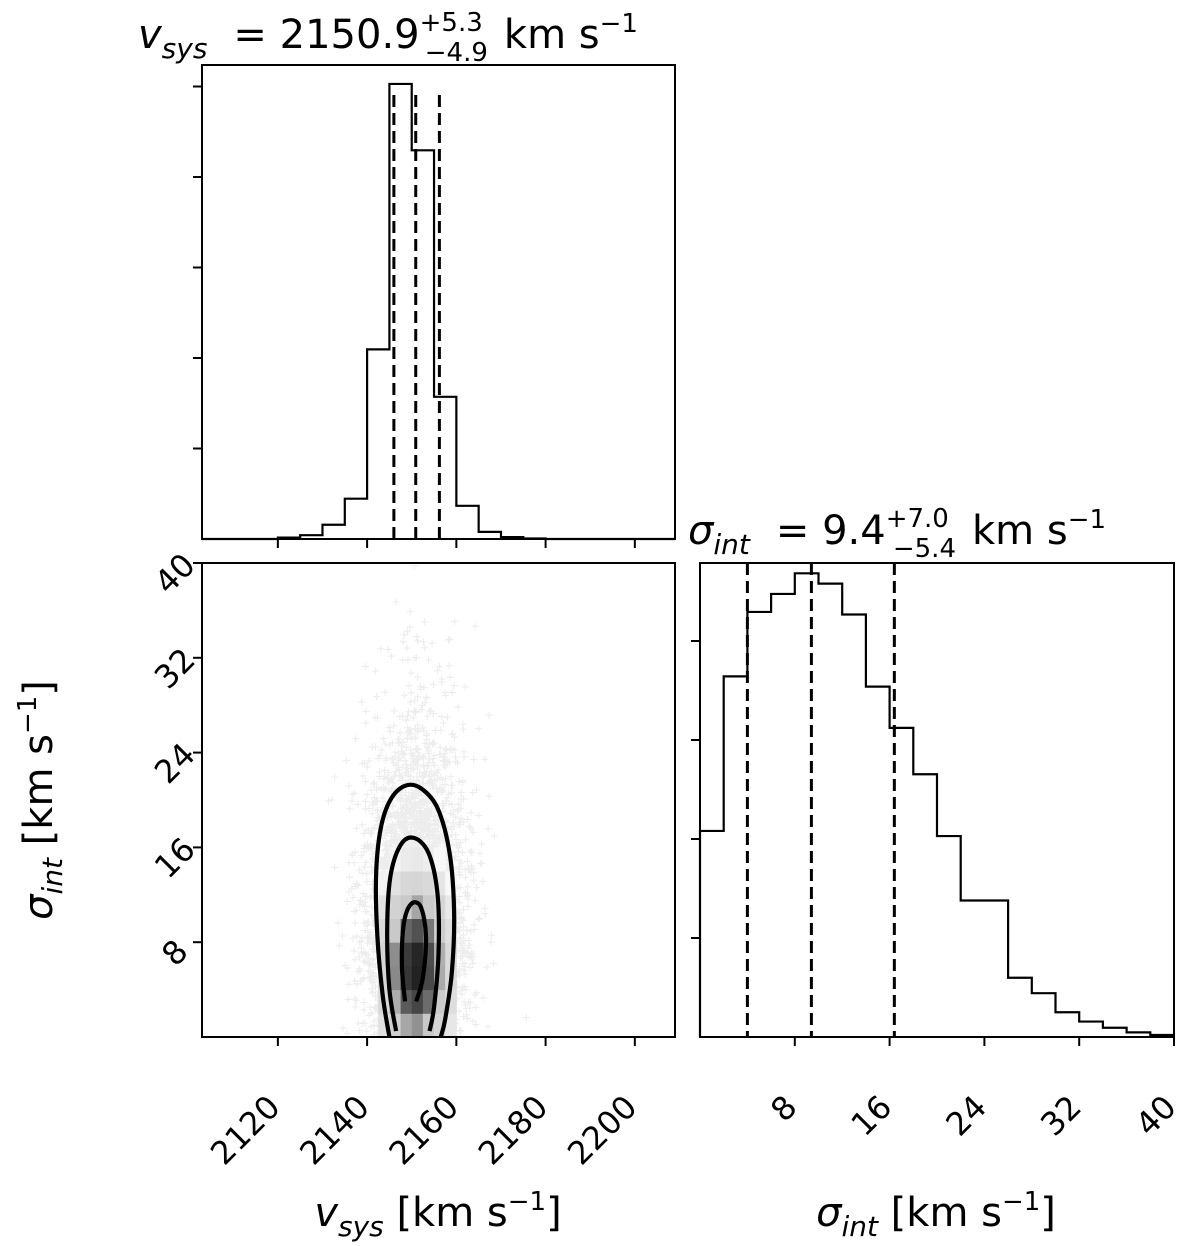  Describe the element at coordinates (456, 53) in the screenshot. I see `title-minus-err: −4.9` at that location.